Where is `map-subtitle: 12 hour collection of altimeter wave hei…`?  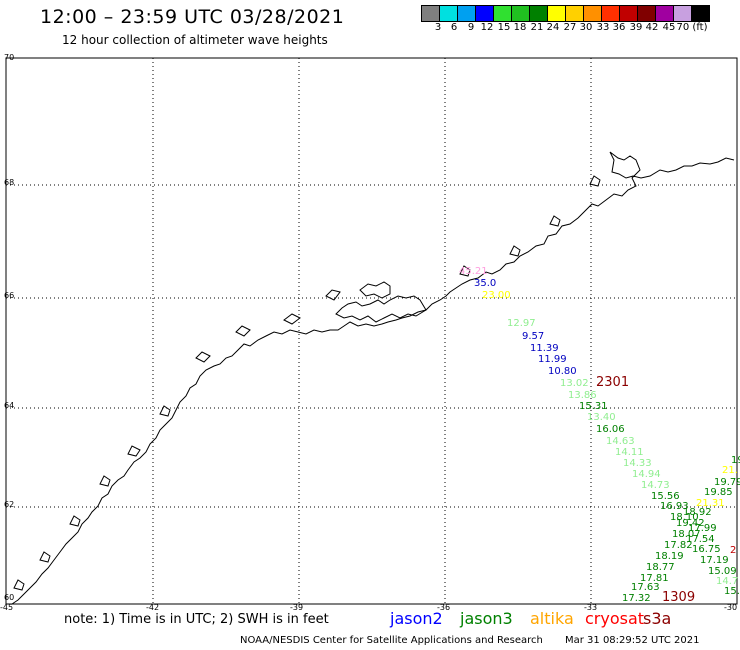
map-subtitle: 12 hour collection of altimeter wave hei… is located at coordinates (195, 40).